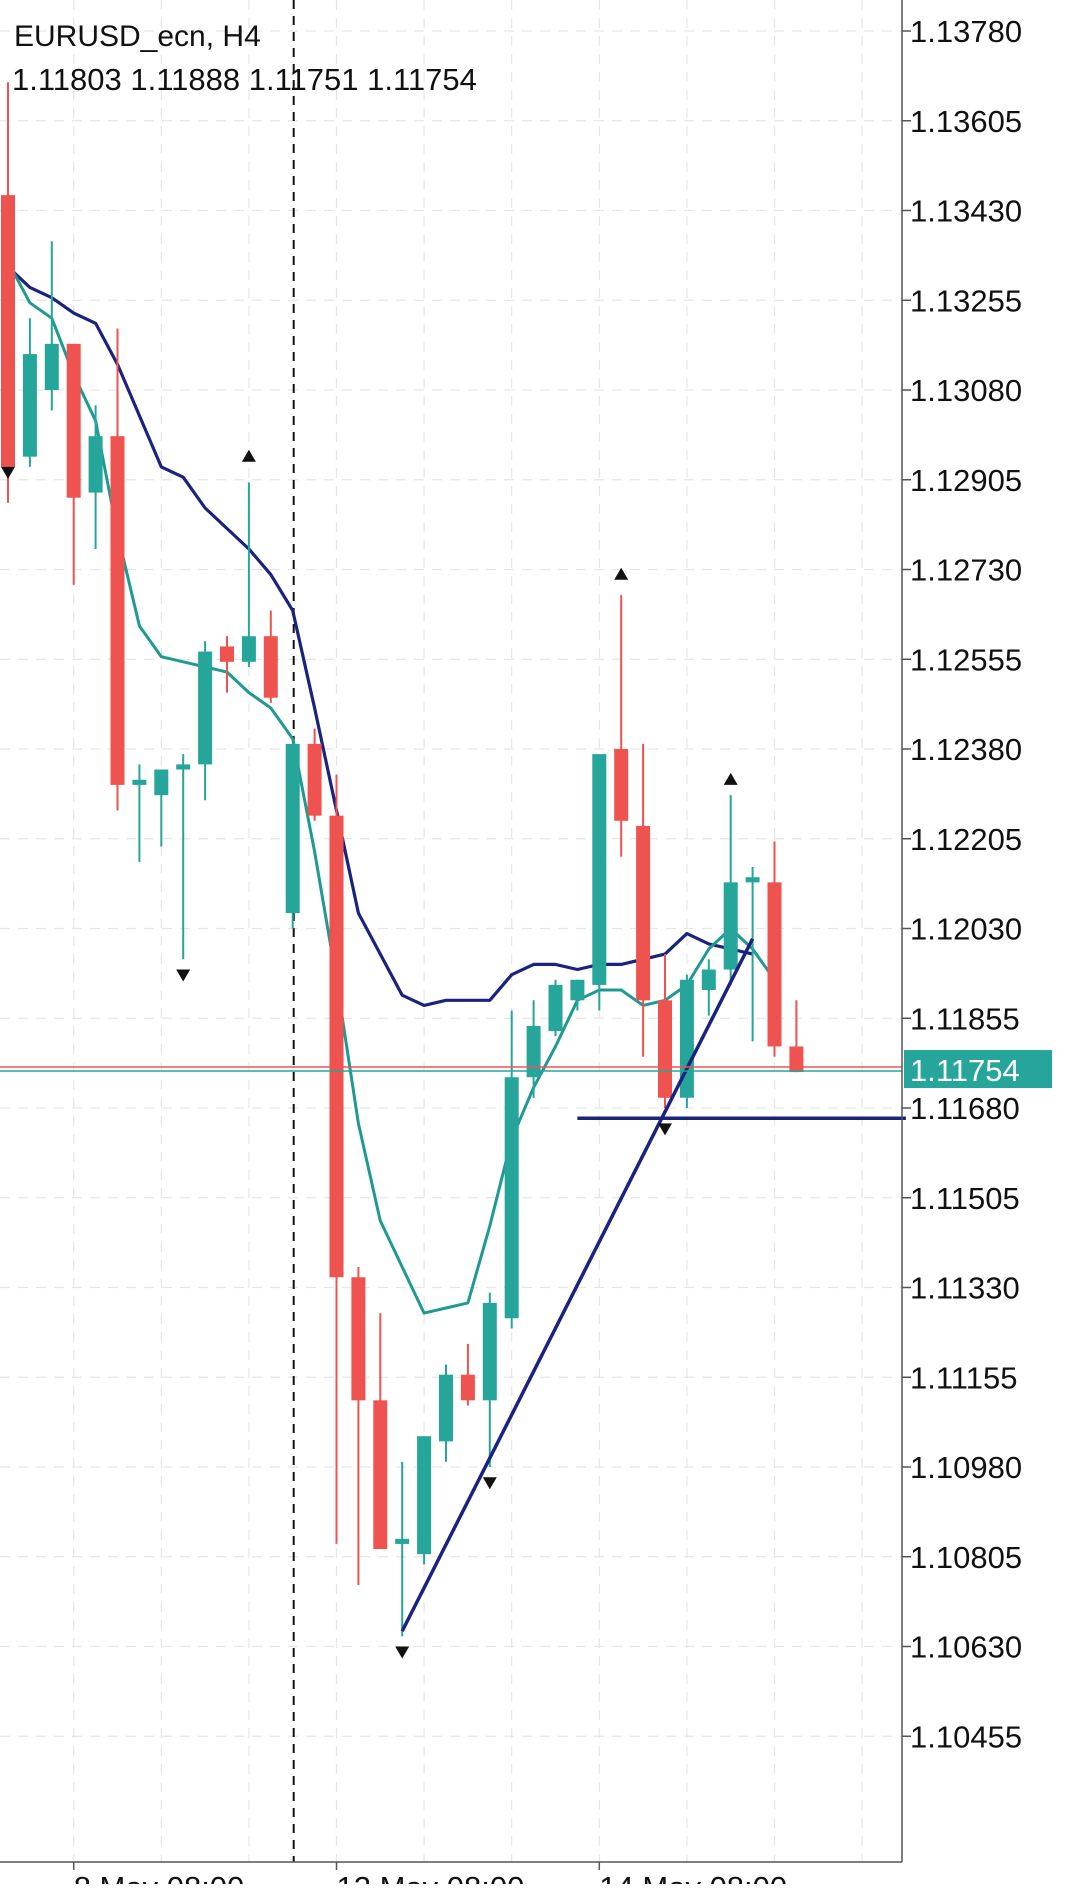 Image resolution: width=1080 pixels, height=1889 pixels. Describe the element at coordinates (966, 1736) in the screenshot. I see `price-tick-label: 1.10455` at that location.